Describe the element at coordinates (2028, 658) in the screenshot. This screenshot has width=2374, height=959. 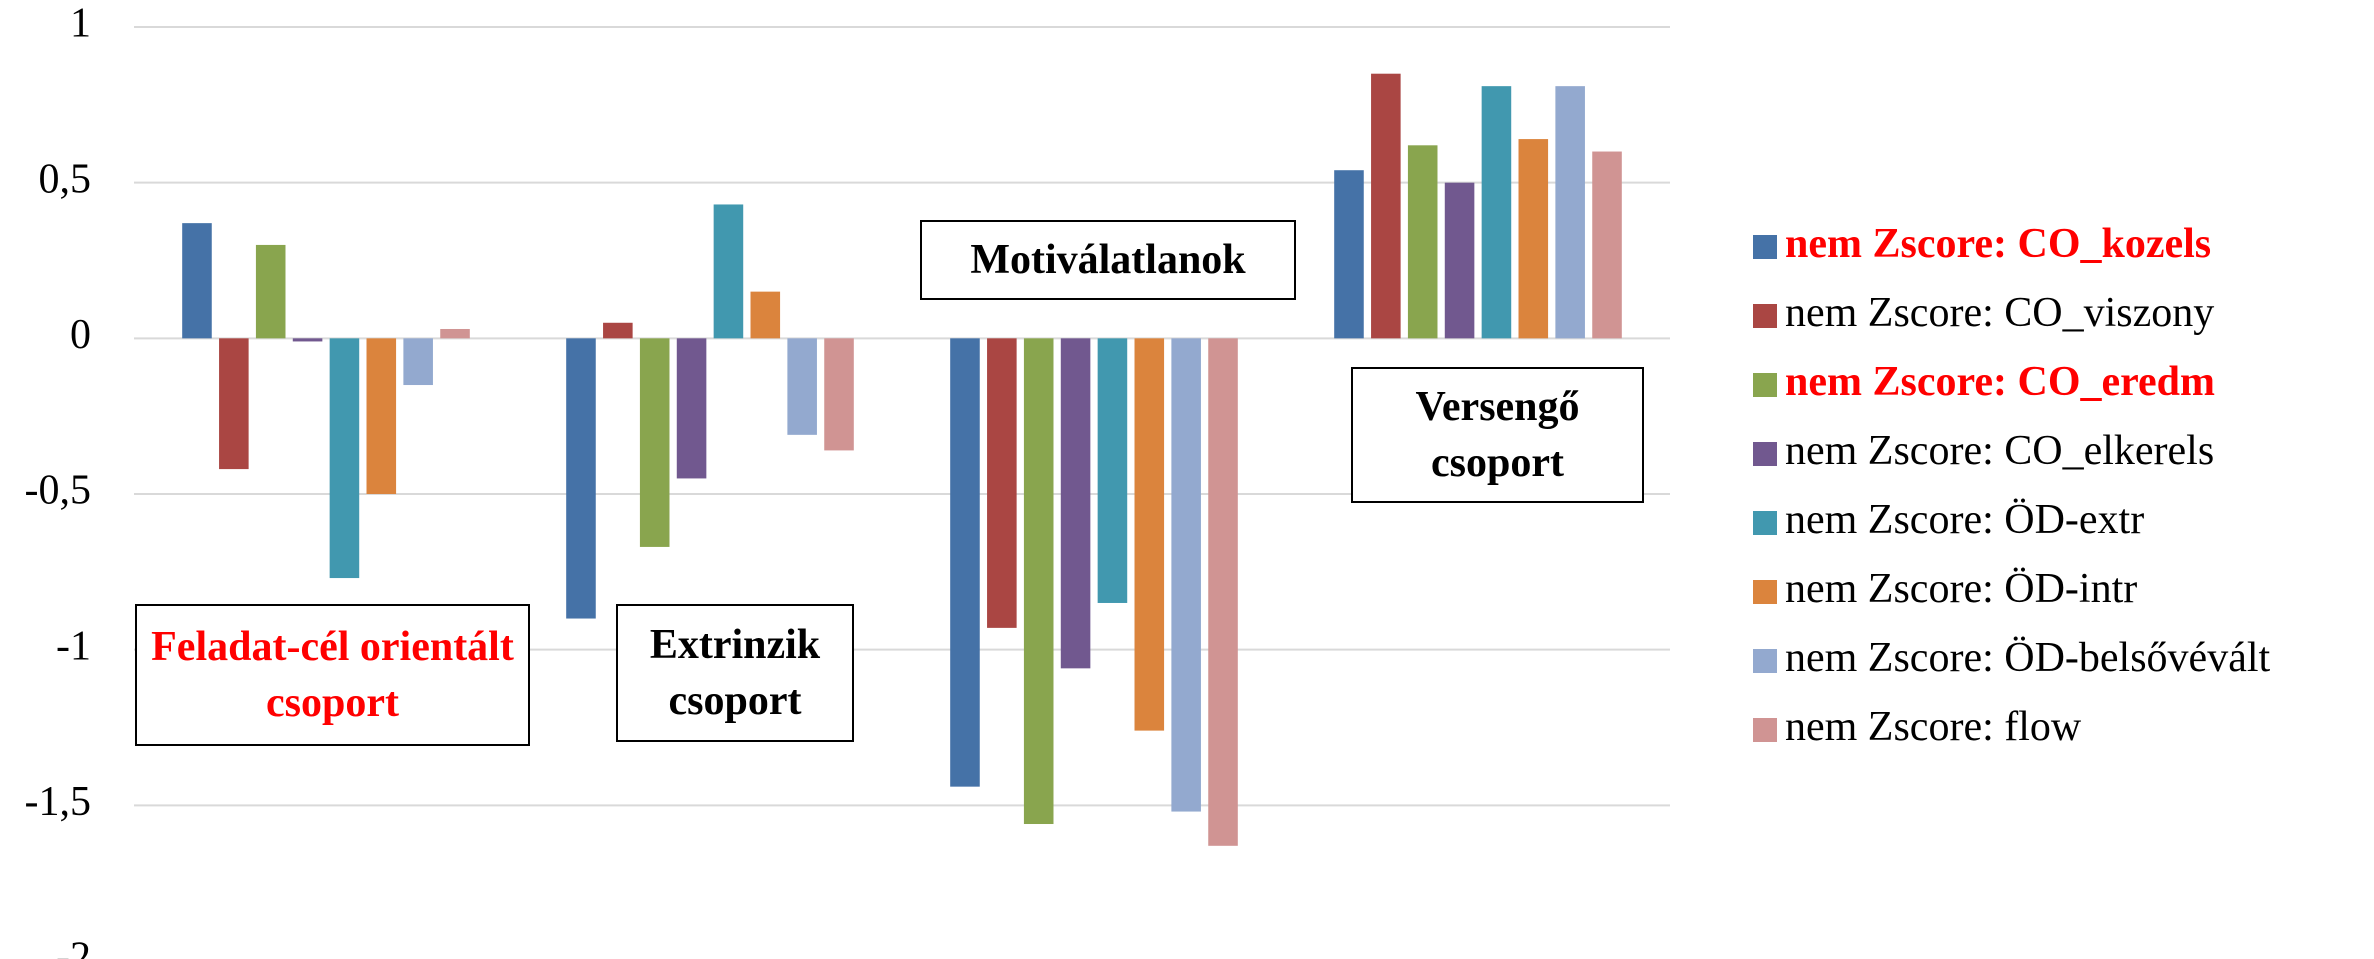
I see `legend-label: nem Zscore: ÖD-belsővévált` at that location.